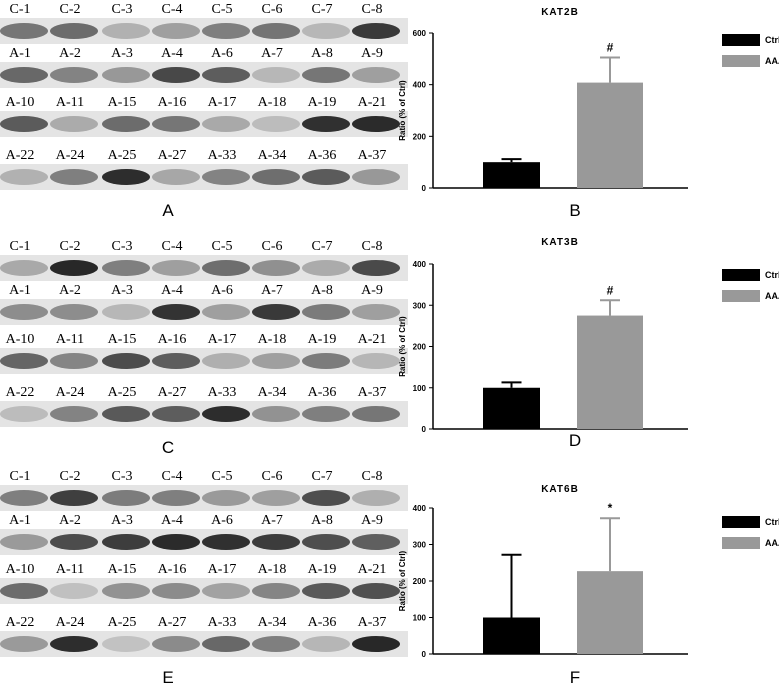 The height and width of the screenshot is (686, 779). I want to click on lane-label: A-16, so click(172, 102).